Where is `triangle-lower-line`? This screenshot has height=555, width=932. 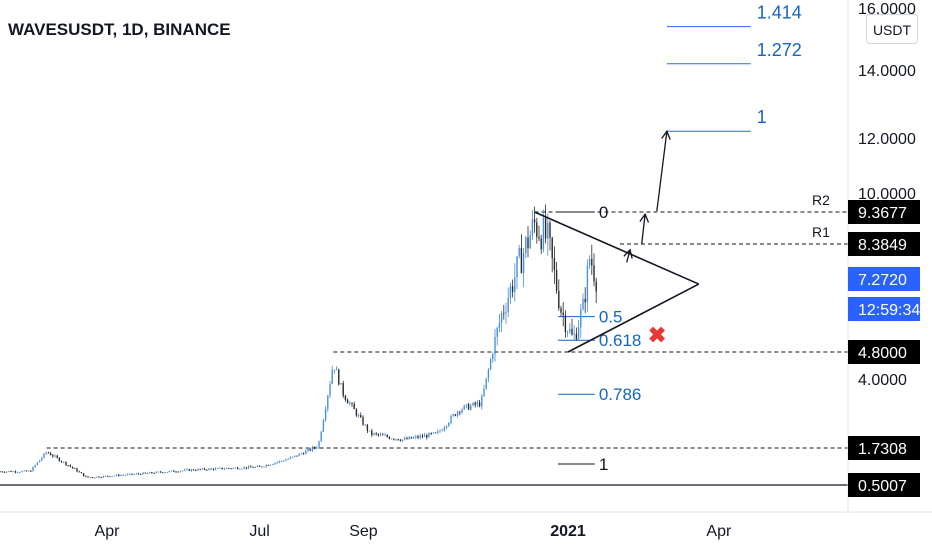 triangle-lower-line is located at coordinates (633, 318).